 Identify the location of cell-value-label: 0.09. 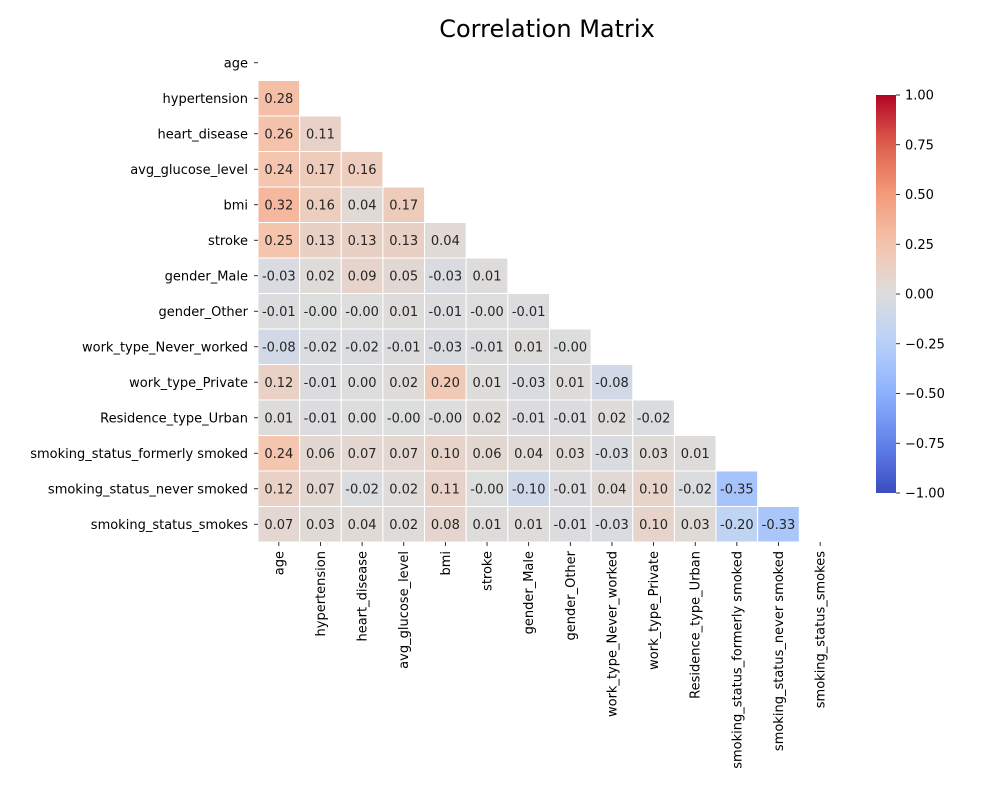
(362, 276).